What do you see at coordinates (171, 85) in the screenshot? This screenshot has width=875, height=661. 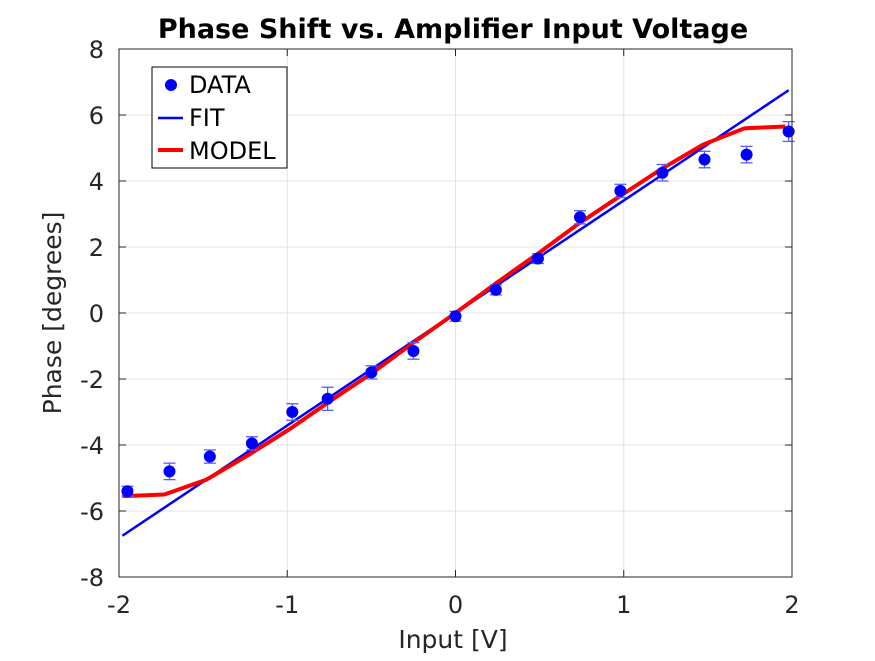 I see `legend-data-marker` at bounding box center [171, 85].